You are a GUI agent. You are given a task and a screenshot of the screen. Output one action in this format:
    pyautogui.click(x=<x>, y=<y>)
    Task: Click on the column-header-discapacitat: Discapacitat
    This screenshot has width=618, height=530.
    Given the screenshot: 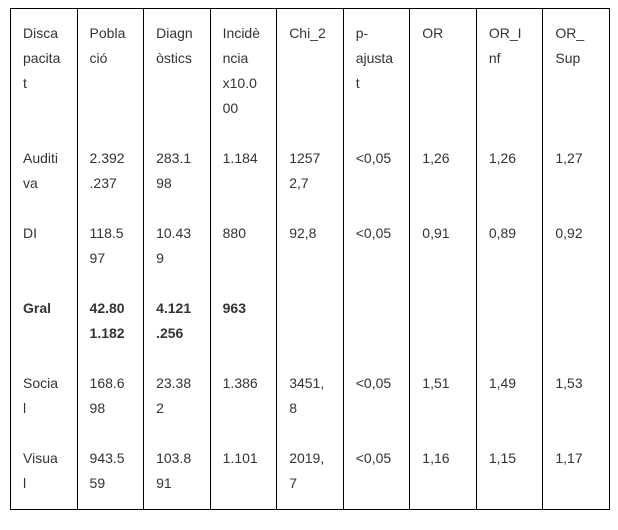 What is the action you would take?
    pyautogui.click(x=44, y=71)
    